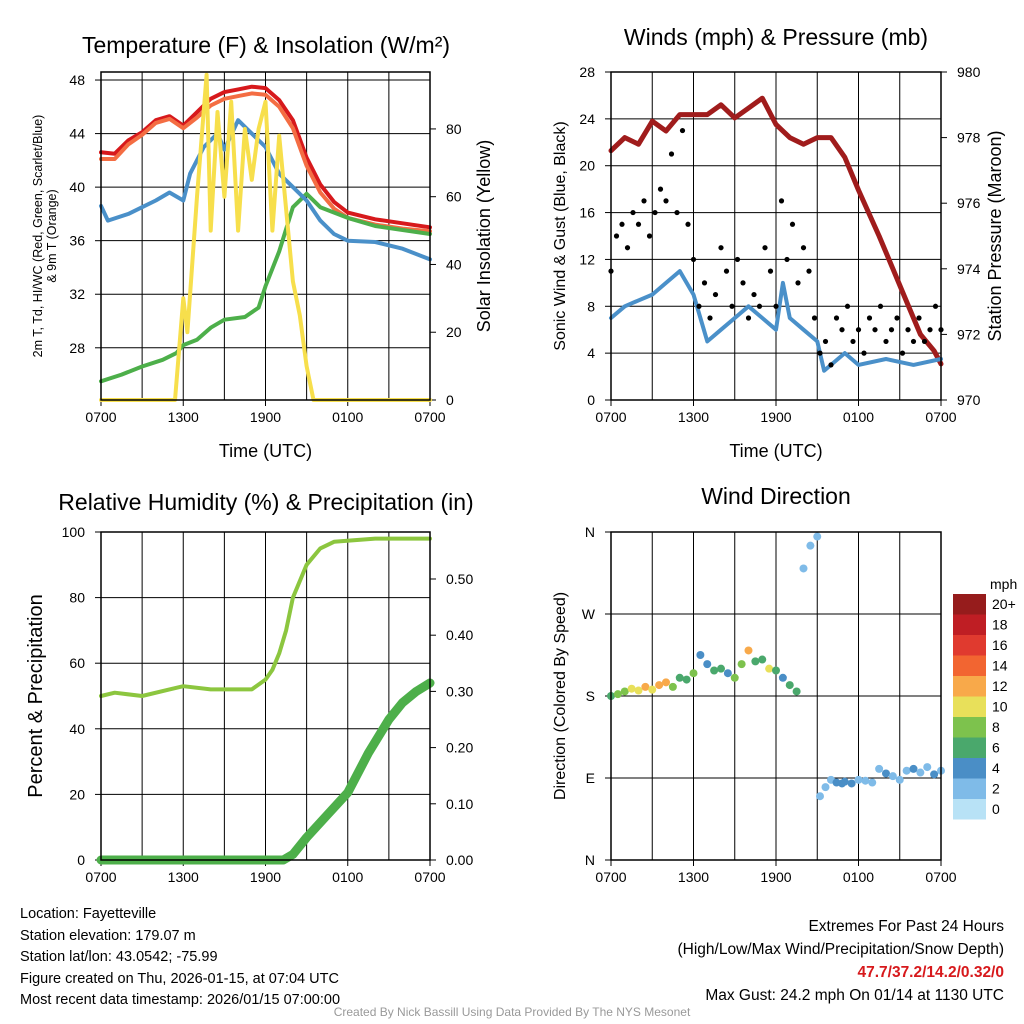 This screenshot has width=1024, height=1024. What do you see at coordinates (996, 748) in the screenshot?
I see `legend-label: 6` at bounding box center [996, 748].